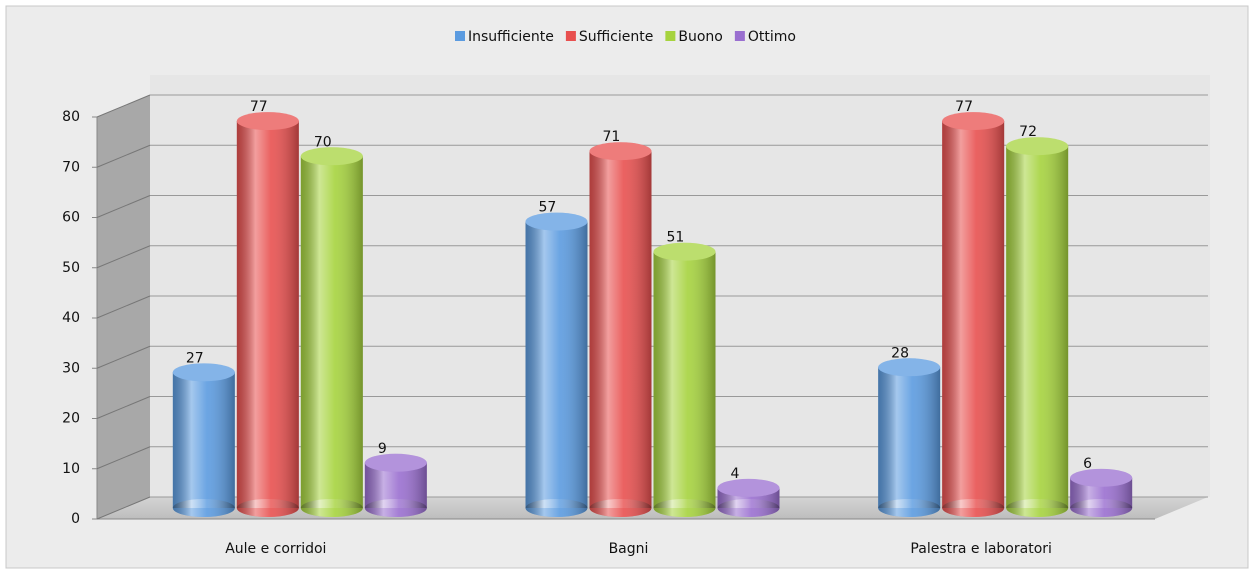 This screenshot has height=574, width=1254. Describe the element at coordinates (71, 167) in the screenshot. I see `y-tick-label: 70` at that location.